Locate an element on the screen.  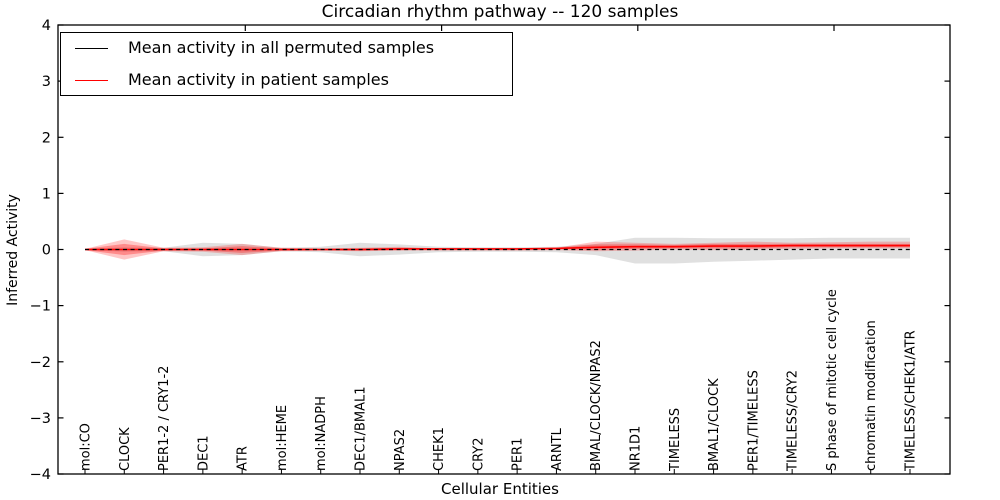
x-tick-label: mol:HEME is located at coordinates (282, 438).